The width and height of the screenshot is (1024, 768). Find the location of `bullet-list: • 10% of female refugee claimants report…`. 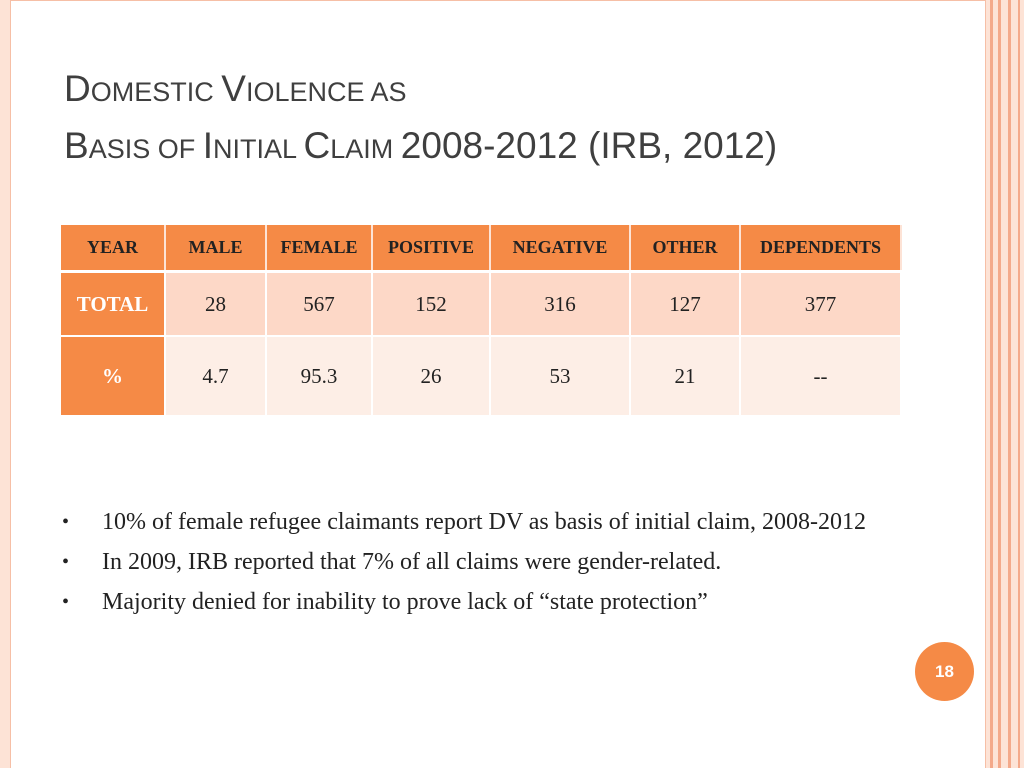

bullet-list: • 10% of female refugee claimants report… is located at coordinates (492, 566).